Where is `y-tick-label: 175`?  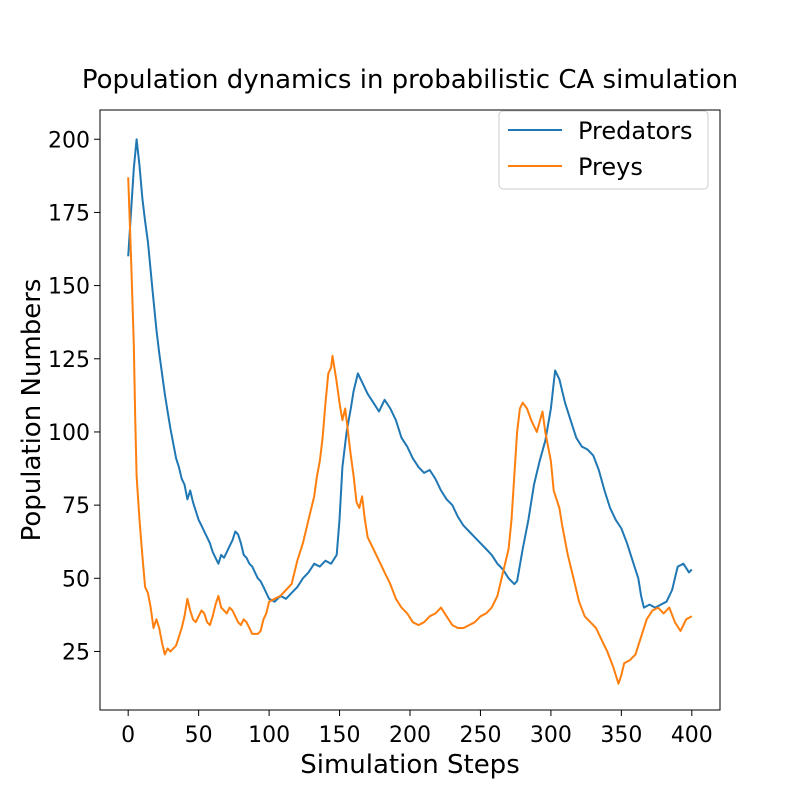 y-tick-label: 175 is located at coordinates (69, 213).